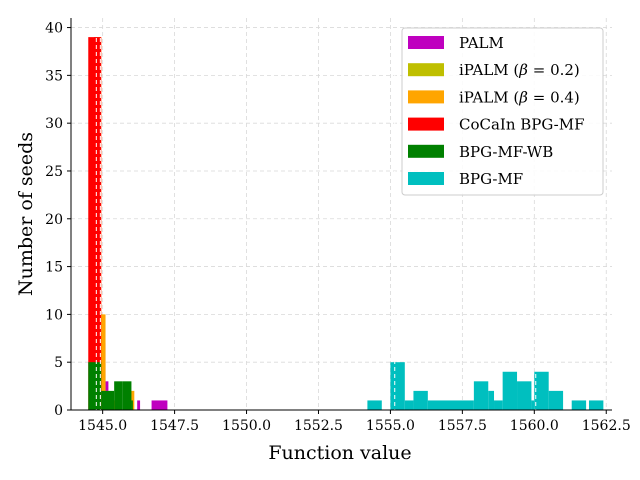 The image size is (640, 480). What do you see at coordinates (54, 29) in the screenshot?
I see `y-tick-label-8: 40` at bounding box center [54, 29].